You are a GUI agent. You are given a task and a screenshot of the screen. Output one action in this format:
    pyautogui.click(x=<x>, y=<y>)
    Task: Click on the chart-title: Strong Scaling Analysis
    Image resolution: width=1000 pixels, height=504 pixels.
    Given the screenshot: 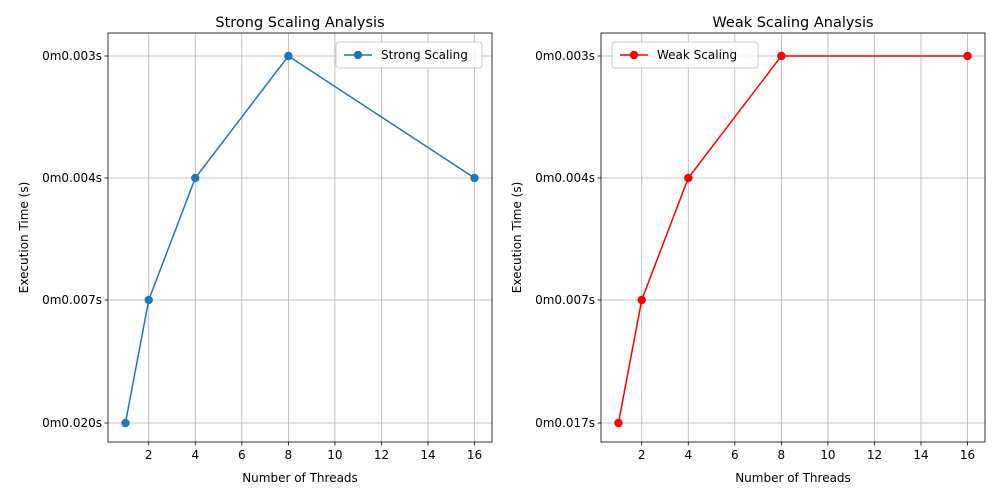 What is the action you would take?
    pyautogui.click(x=299, y=23)
    